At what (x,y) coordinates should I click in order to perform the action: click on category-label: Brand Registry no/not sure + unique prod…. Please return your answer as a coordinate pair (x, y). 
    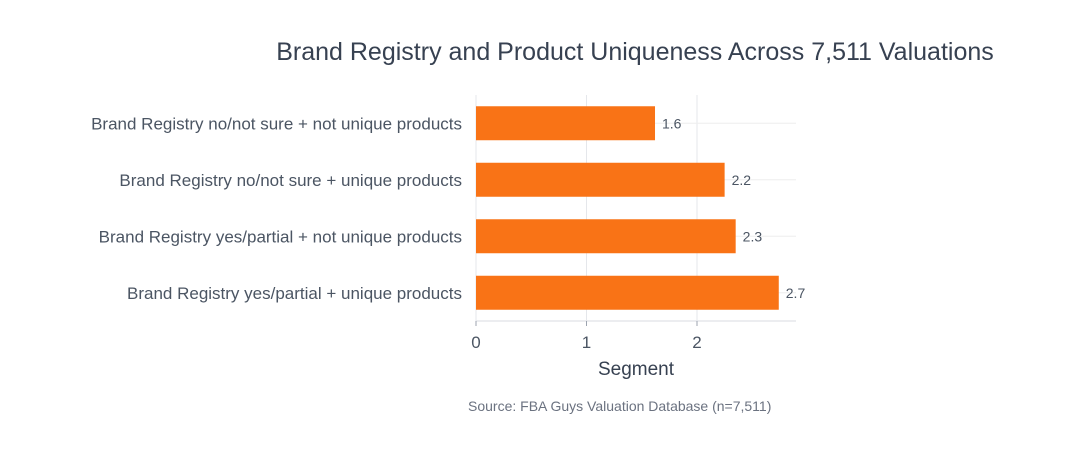
    Looking at the image, I should click on (290, 180).